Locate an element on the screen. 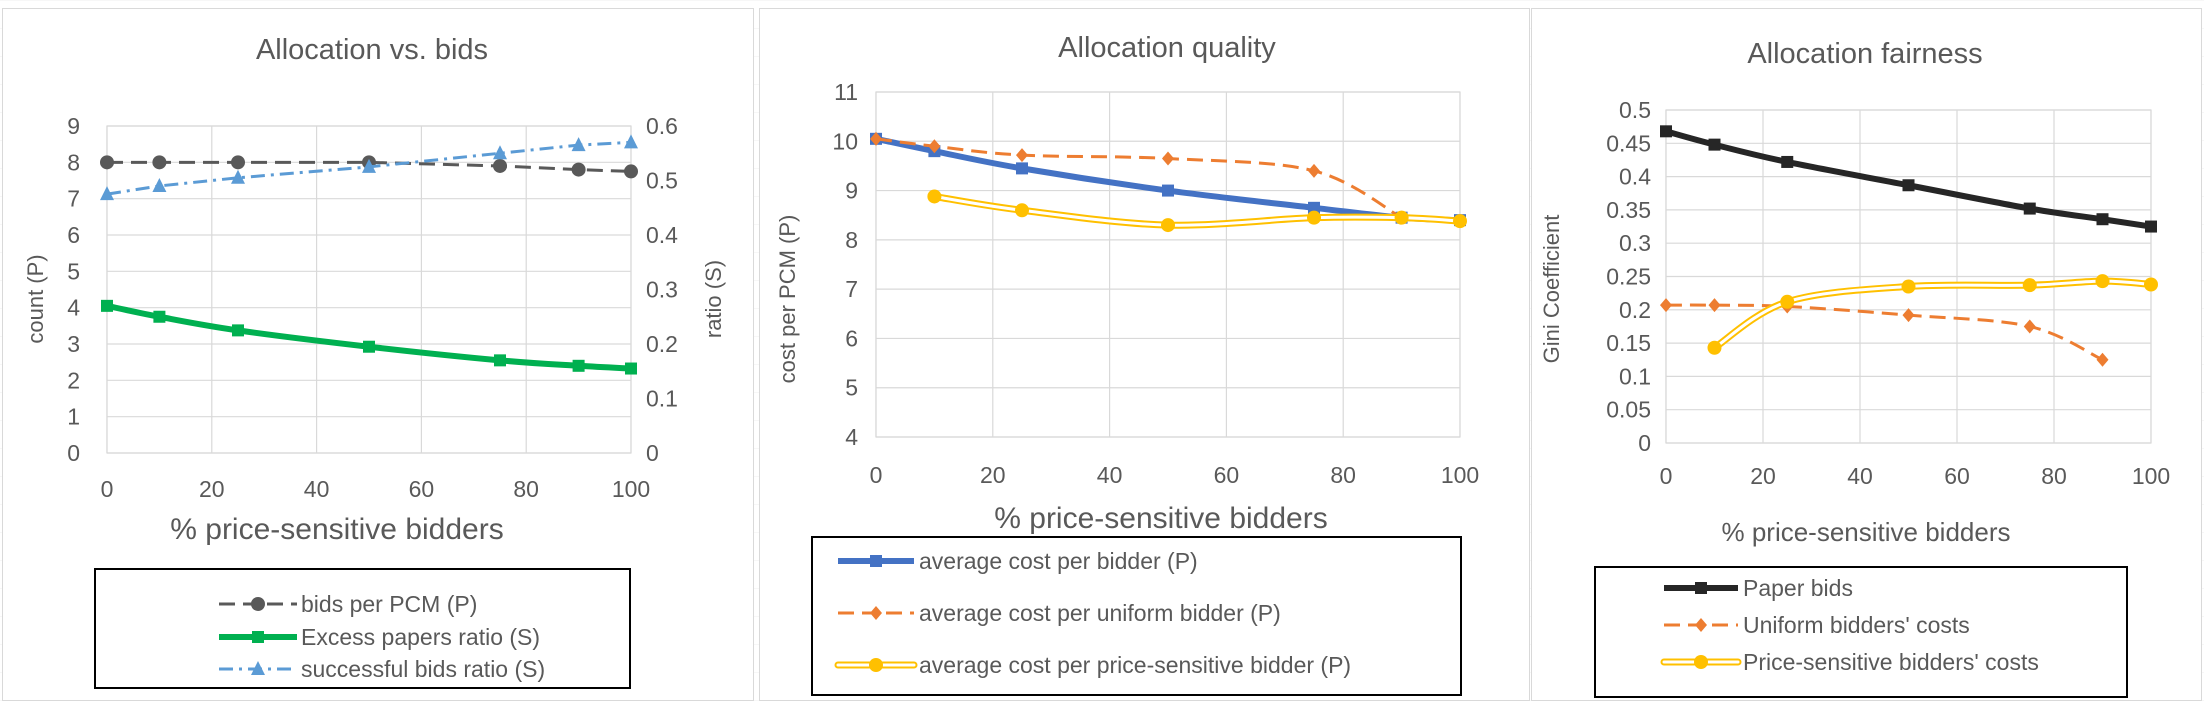  y-tick-label: 0.45 is located at coordinates (1628, 143).